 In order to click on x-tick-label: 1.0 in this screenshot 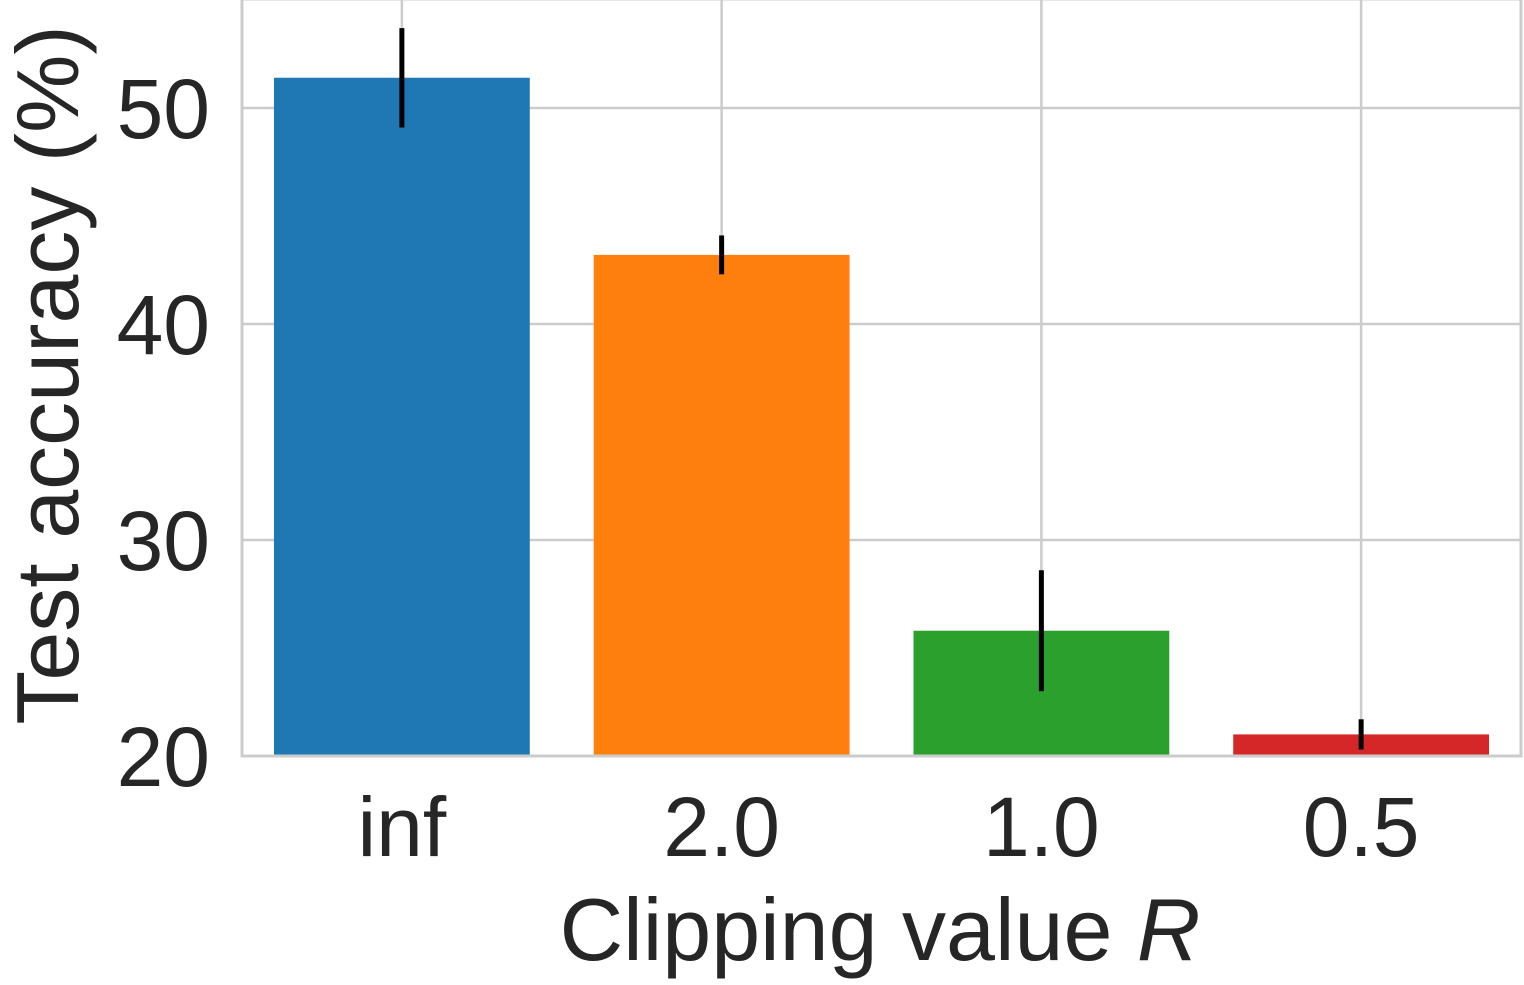, I will do `click(1041, 827)`.